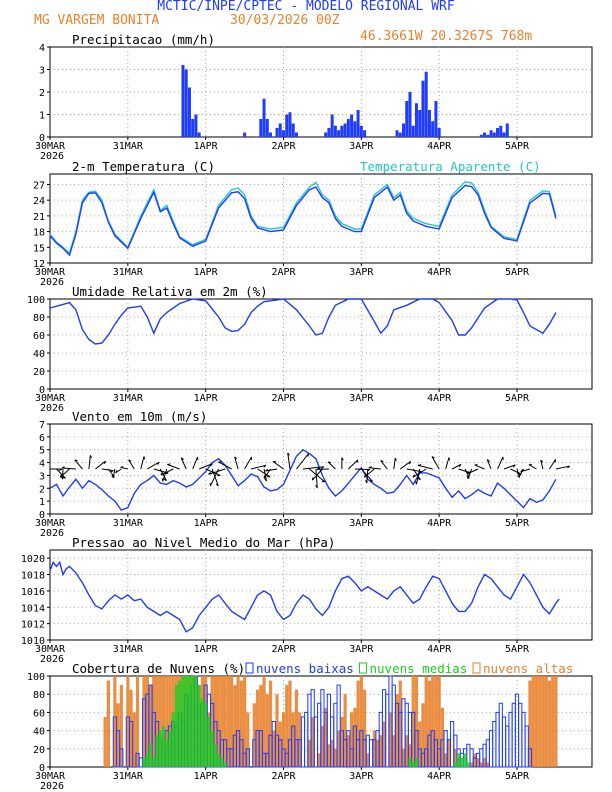  What do you see at coordinates (39, 336) in the screenshot?
I see `y-tick-label: 60` at bounding box center [39, 336].